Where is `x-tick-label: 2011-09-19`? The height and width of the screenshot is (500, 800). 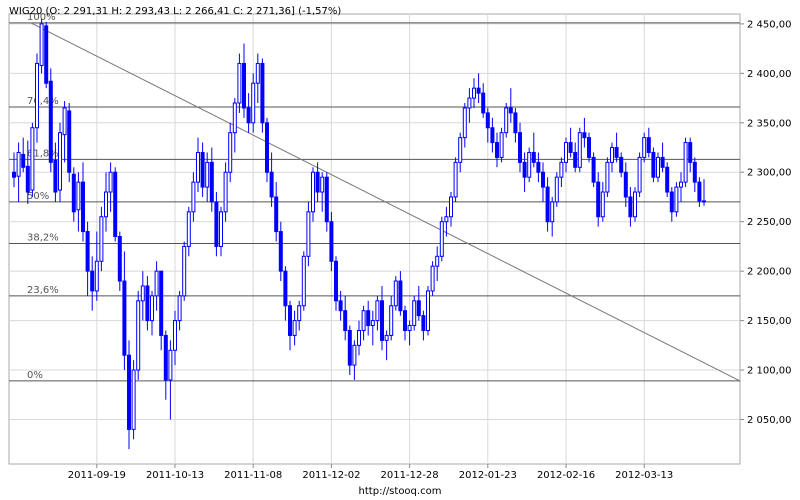
x-tick-label: 2011-09-19 is located at coordinates (97, 475).